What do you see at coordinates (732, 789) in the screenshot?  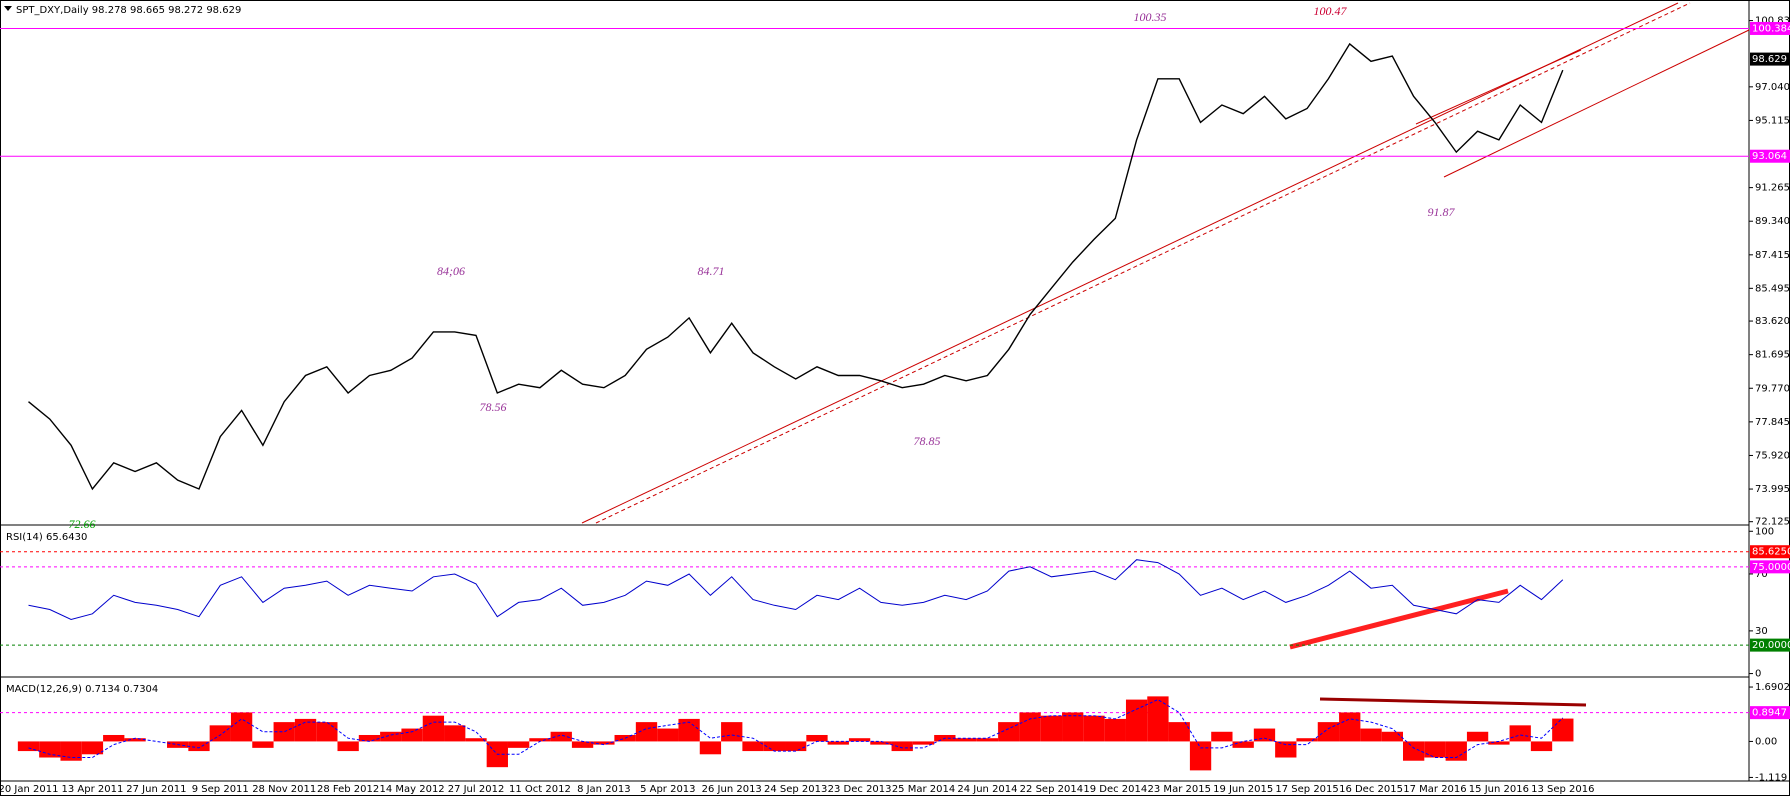 I see `x-tick-label: 26 Jun 2013` at bounding box center [732, 789].